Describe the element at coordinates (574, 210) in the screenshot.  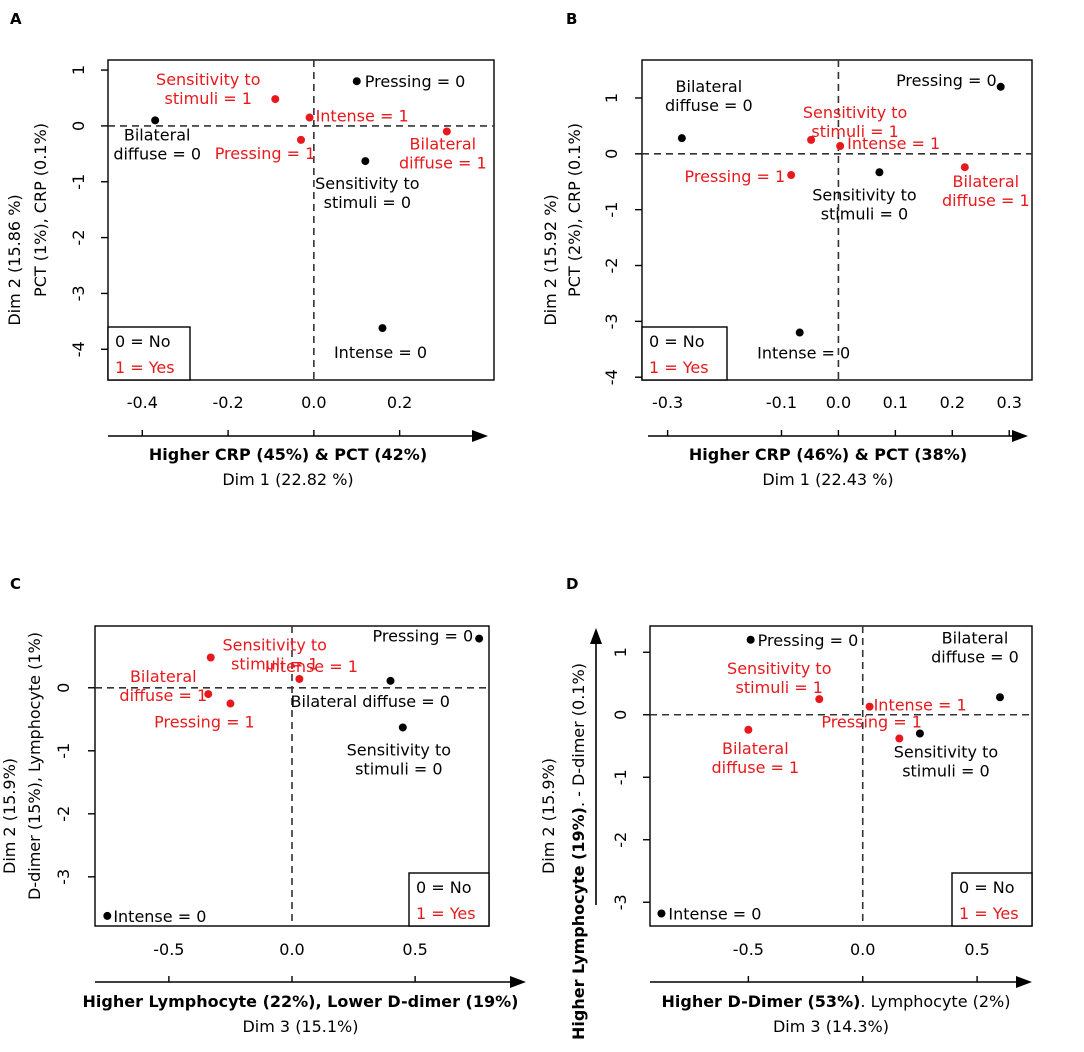
I see `y-axis-sublabel: PCT (2%), CRP (0.1%)` at that location.